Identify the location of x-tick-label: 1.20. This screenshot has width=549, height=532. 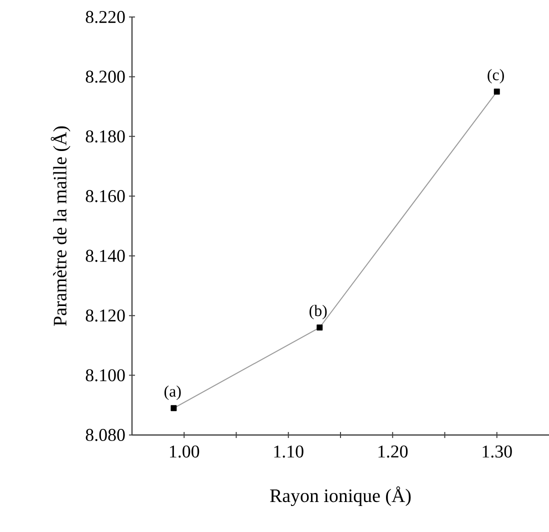
(393, 452).